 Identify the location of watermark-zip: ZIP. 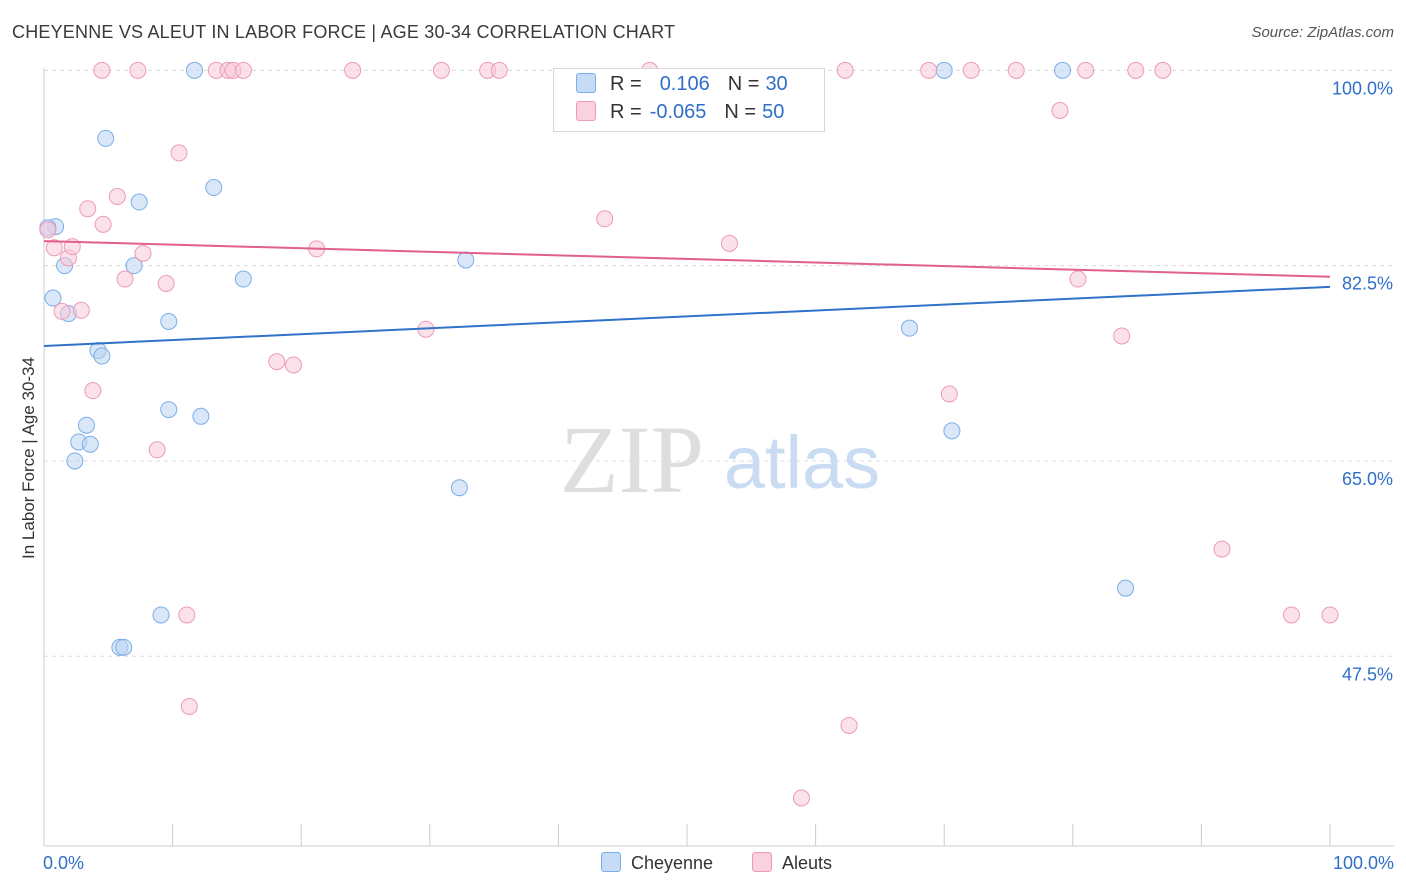
(632, 459).